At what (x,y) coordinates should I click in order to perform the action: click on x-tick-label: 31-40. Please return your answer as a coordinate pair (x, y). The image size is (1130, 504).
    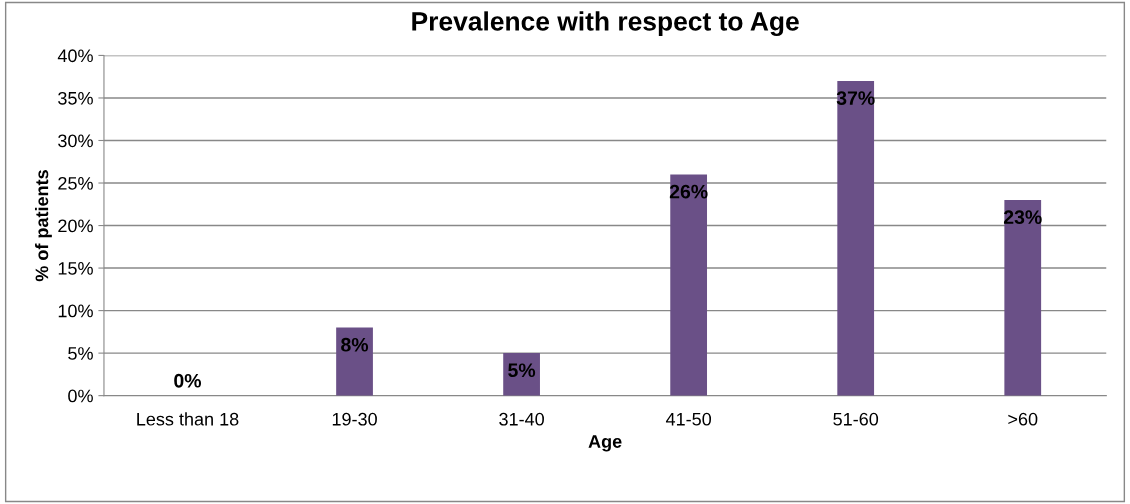
    Looking at the image, I should click on (521, 419).